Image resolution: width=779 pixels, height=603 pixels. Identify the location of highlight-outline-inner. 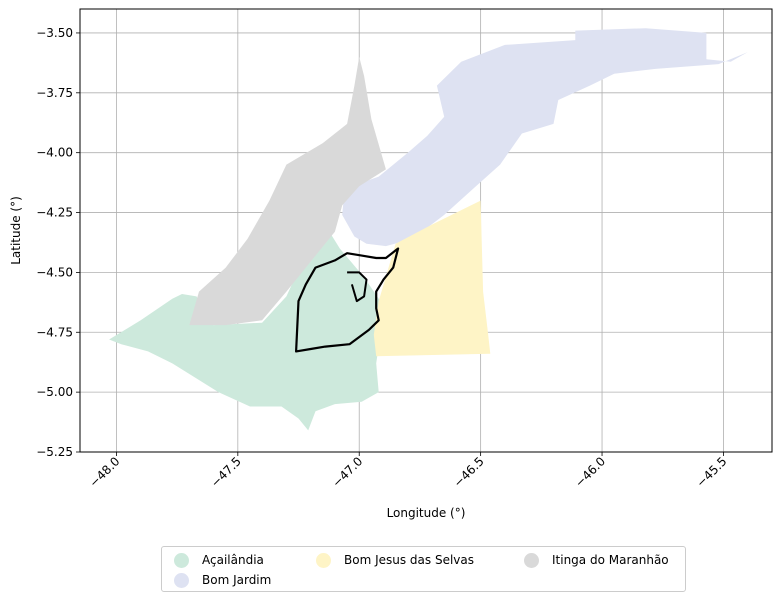
(357, 287).